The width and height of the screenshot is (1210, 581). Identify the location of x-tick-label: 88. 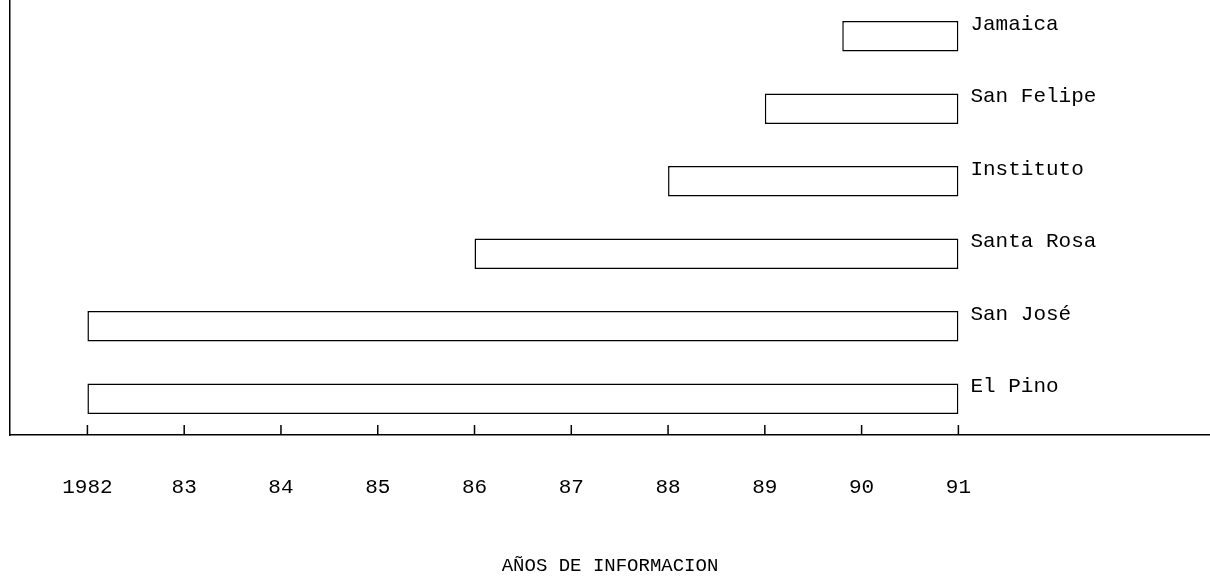
(668, 488).